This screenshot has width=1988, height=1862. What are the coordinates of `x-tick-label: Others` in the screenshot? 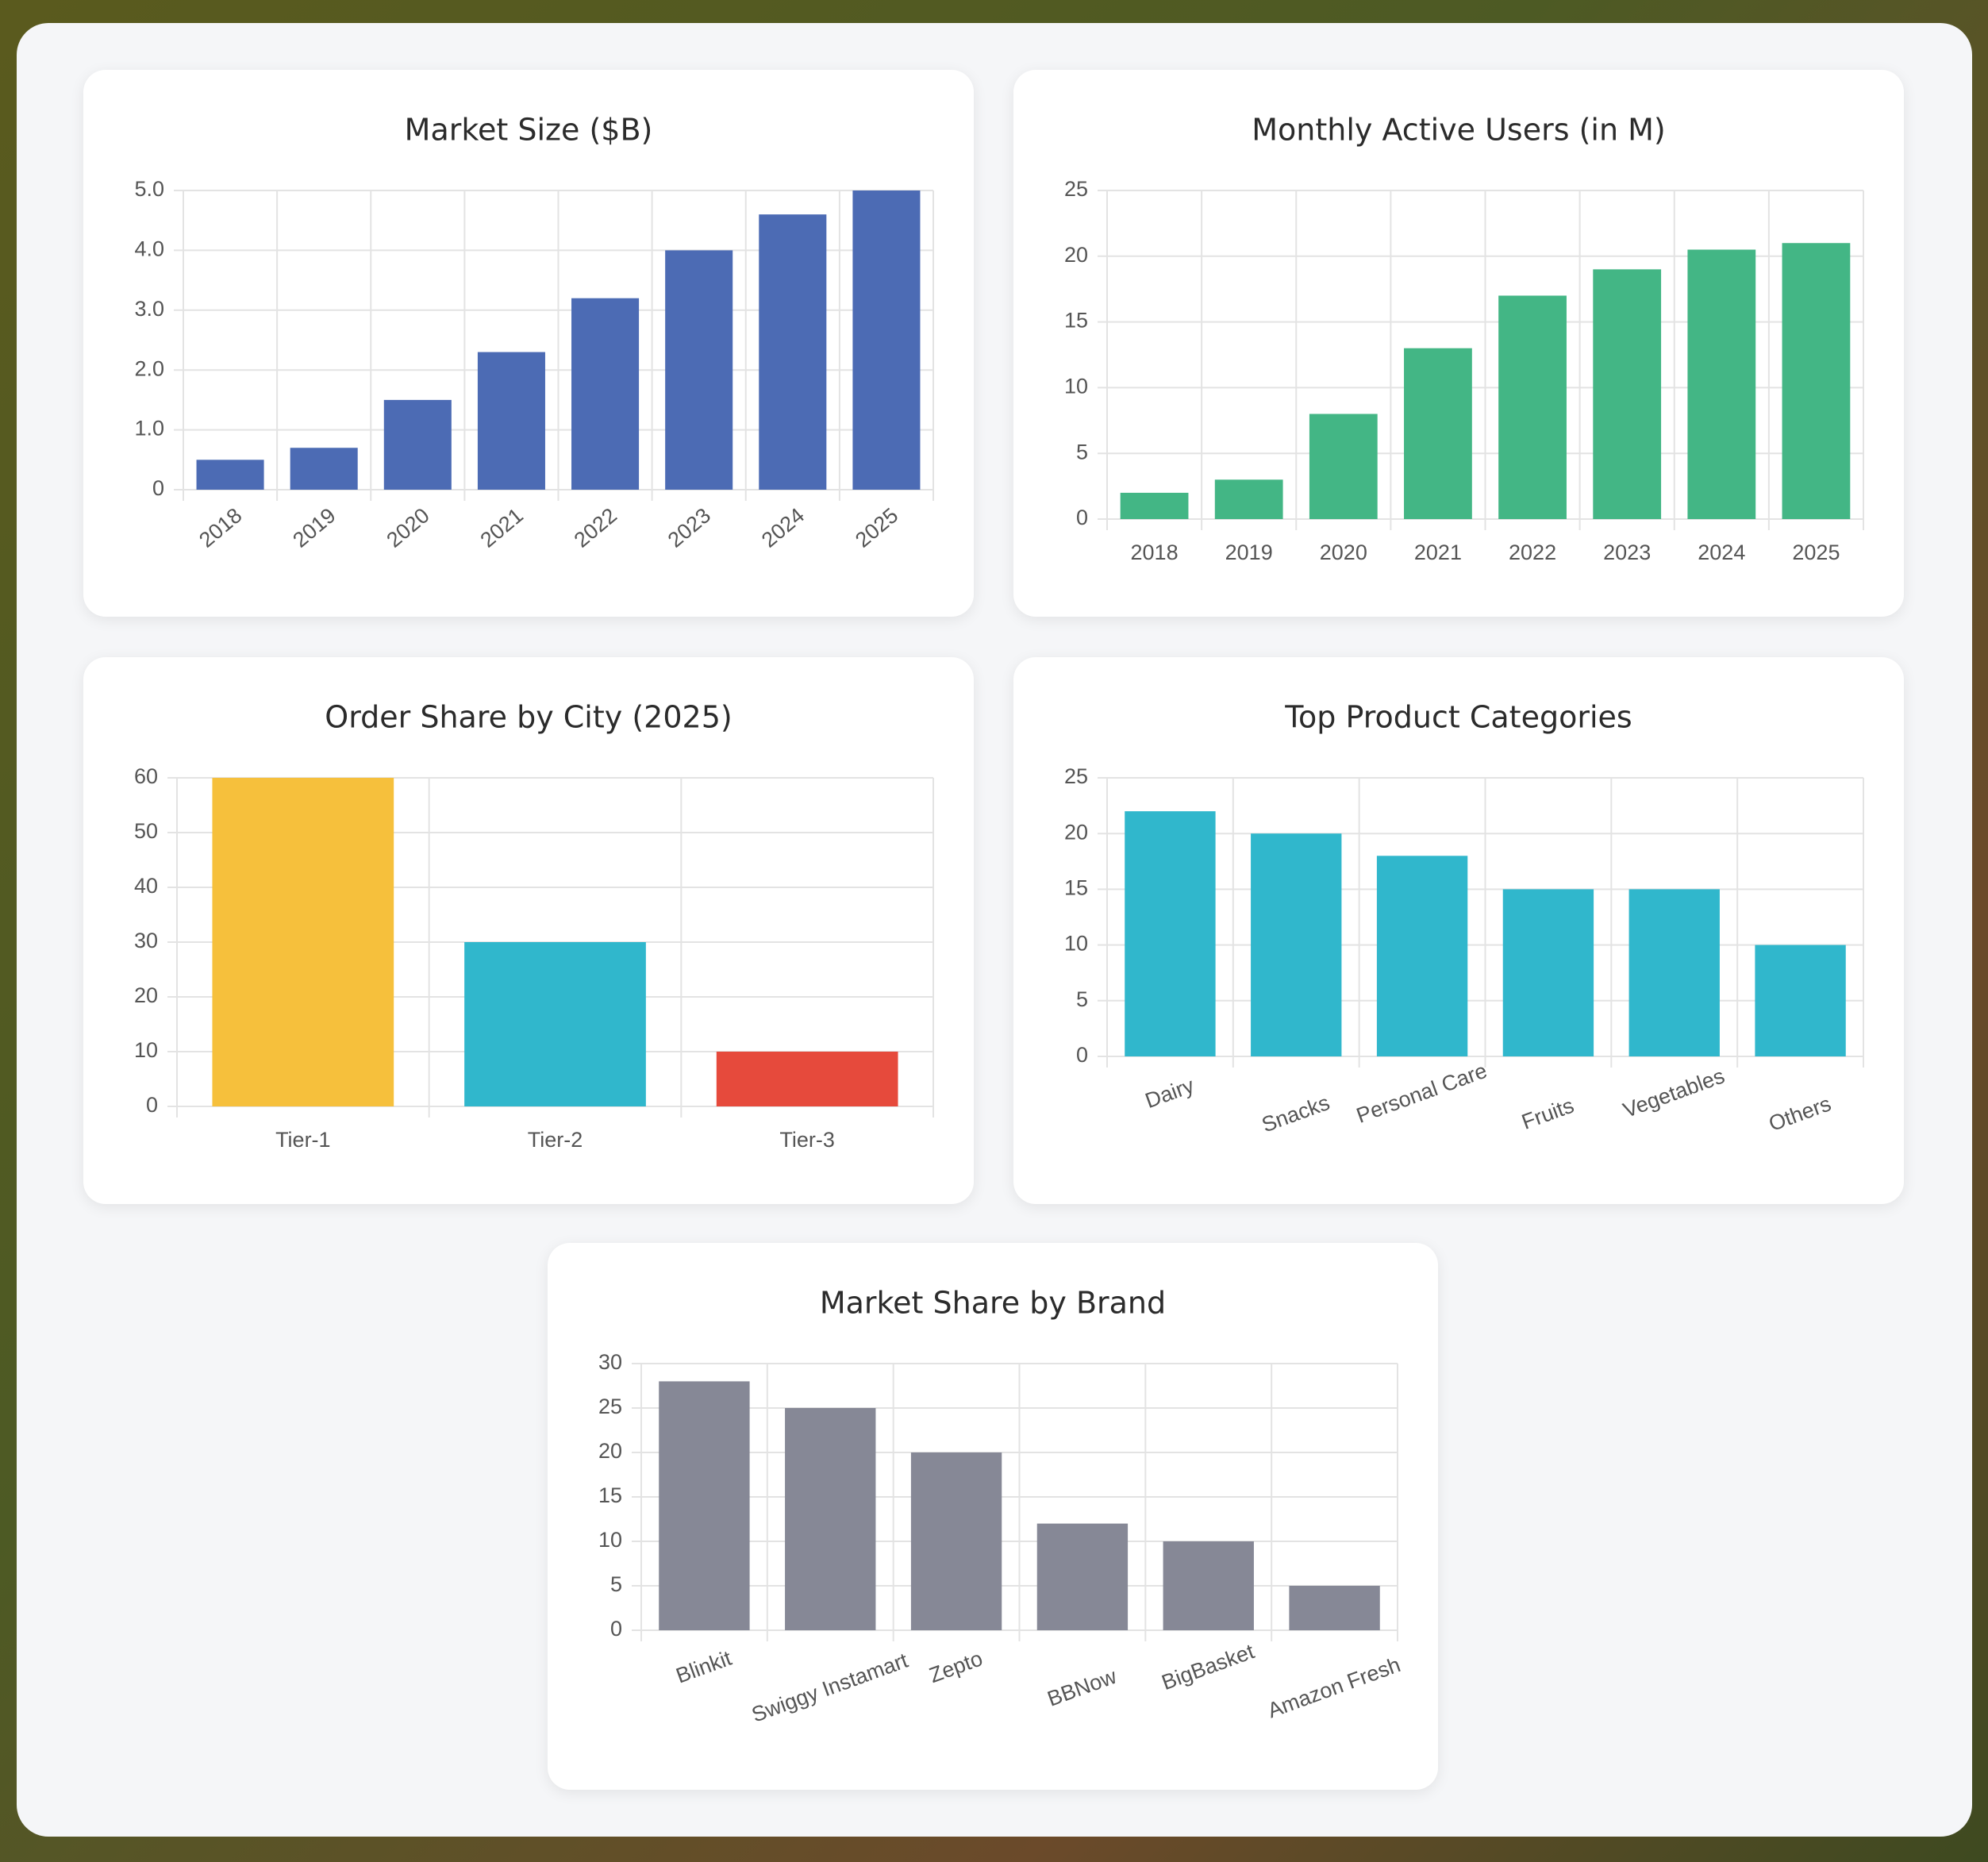 It's located at (1800, 1113).